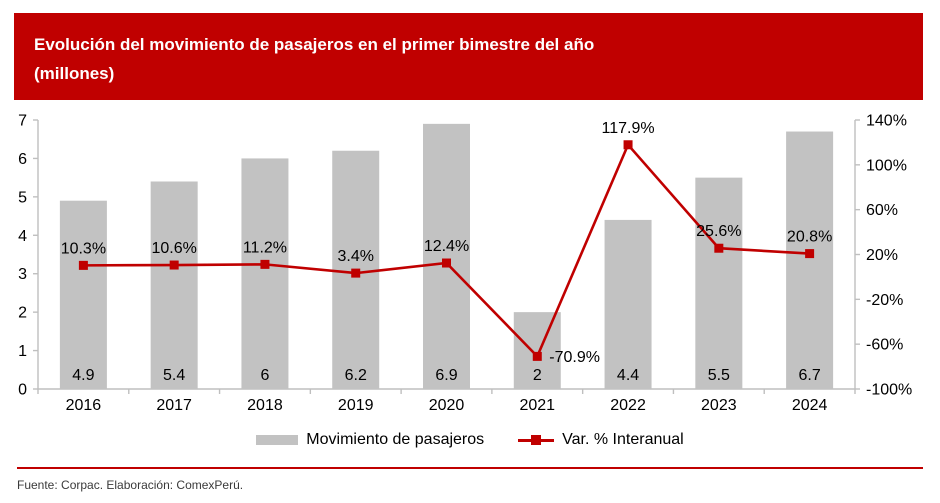 Image resolution: width=940 pixels, height=503 pixels. What do you see at coordinates (447, 405) in the screenshot?
I see `x-axis-category-label: 2020` at bounding box center [447, 405].